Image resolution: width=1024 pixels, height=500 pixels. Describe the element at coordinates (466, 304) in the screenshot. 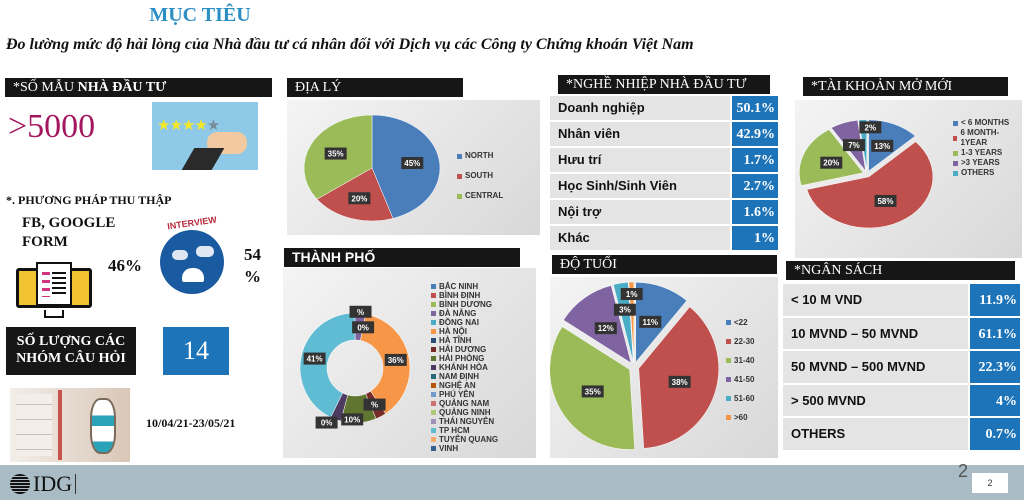

I see `legend-label: BÌNH DƯƠNG` at that location.